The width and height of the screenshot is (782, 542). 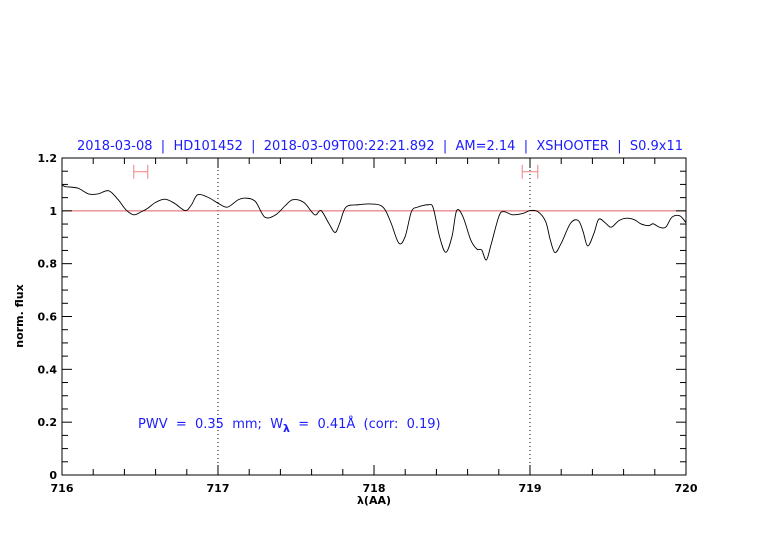 I want to click on y-tick-label: 0.4, so click(x=48, y=369).